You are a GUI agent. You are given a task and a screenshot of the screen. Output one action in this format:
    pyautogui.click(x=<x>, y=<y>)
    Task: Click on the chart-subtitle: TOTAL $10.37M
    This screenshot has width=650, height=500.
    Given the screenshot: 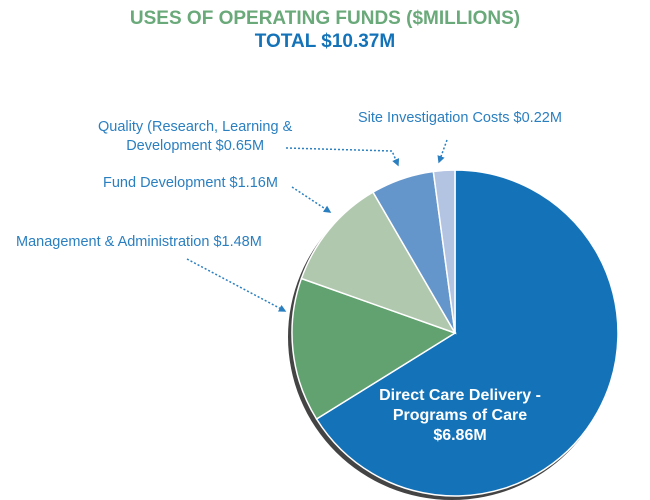 What is the action you would take?
    pyautogui.click(x=325, y=41)
    